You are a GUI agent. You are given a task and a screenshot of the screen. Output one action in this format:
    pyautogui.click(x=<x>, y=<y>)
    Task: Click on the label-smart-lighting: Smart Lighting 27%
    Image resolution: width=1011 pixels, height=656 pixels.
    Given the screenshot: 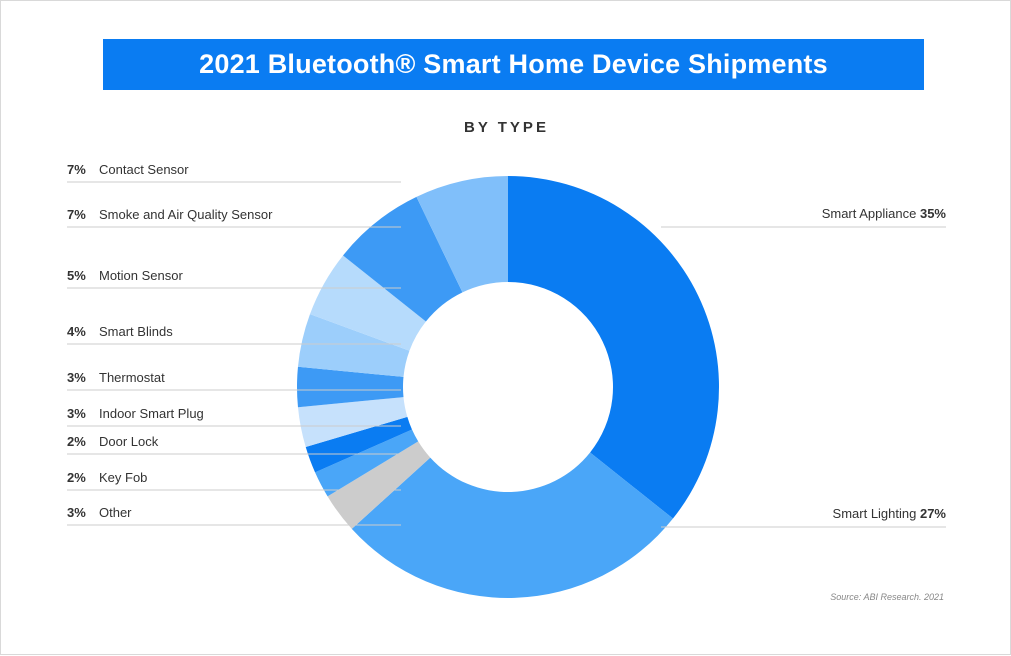 What is the action you would take?
    pyautogui.click(x=890, y=513)
    